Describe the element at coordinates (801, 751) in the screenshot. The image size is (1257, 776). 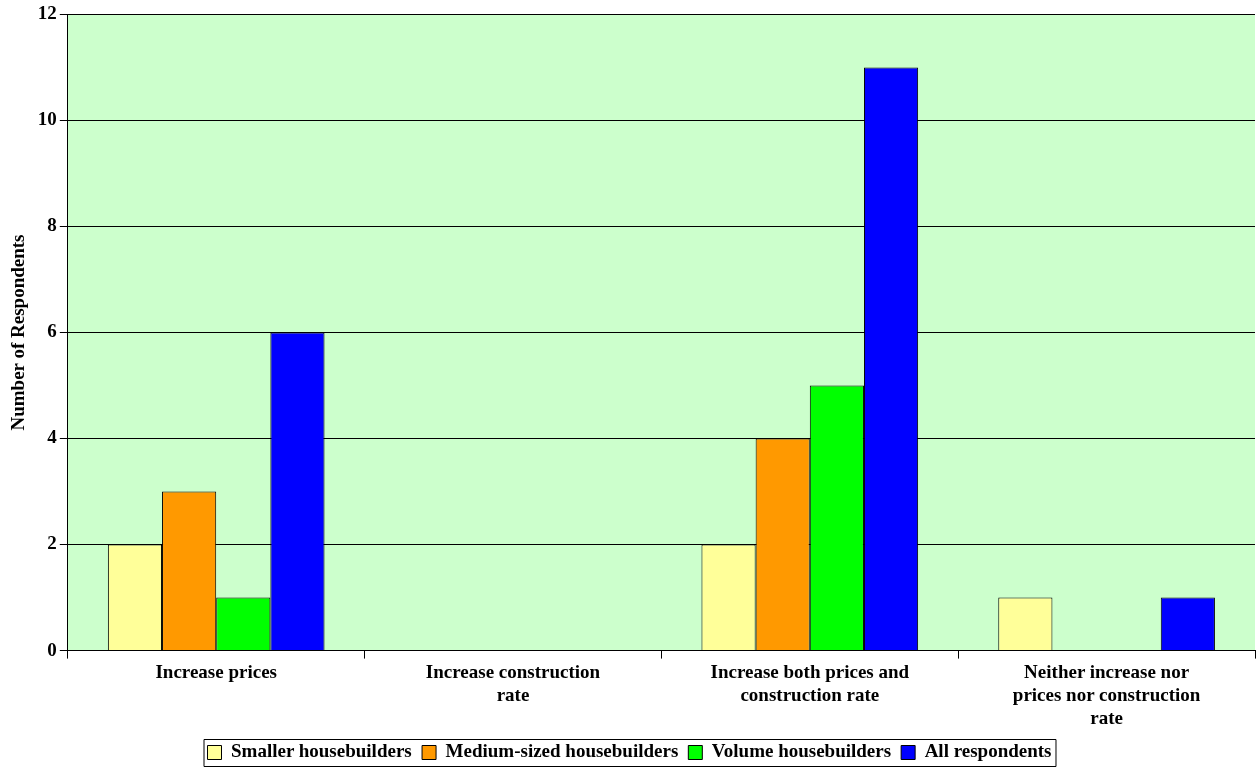
I see `legend-label: Volume housebuilders` at that location.